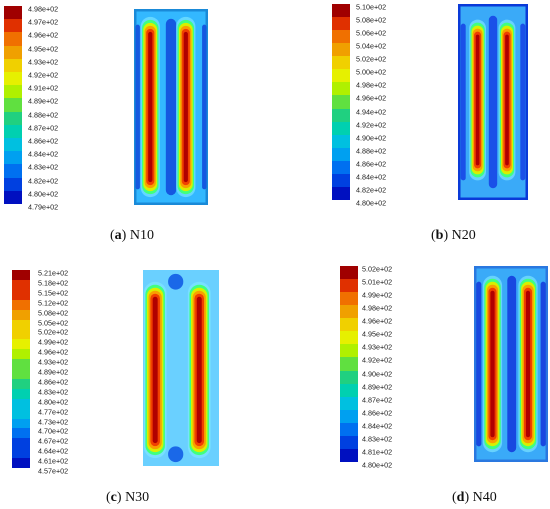 Image resolution: width=550 pixels, height=509 pixels. Describe the element at coordinates (53, 273) in the screenshot. I see `legend-value: 5.21e+02` at that location.